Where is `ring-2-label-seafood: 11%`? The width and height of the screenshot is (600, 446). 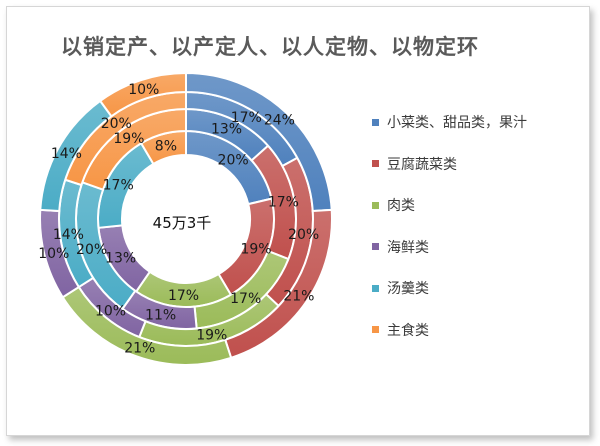 ring-2-label-seafood: 11% is located at coordinates (160, 316).